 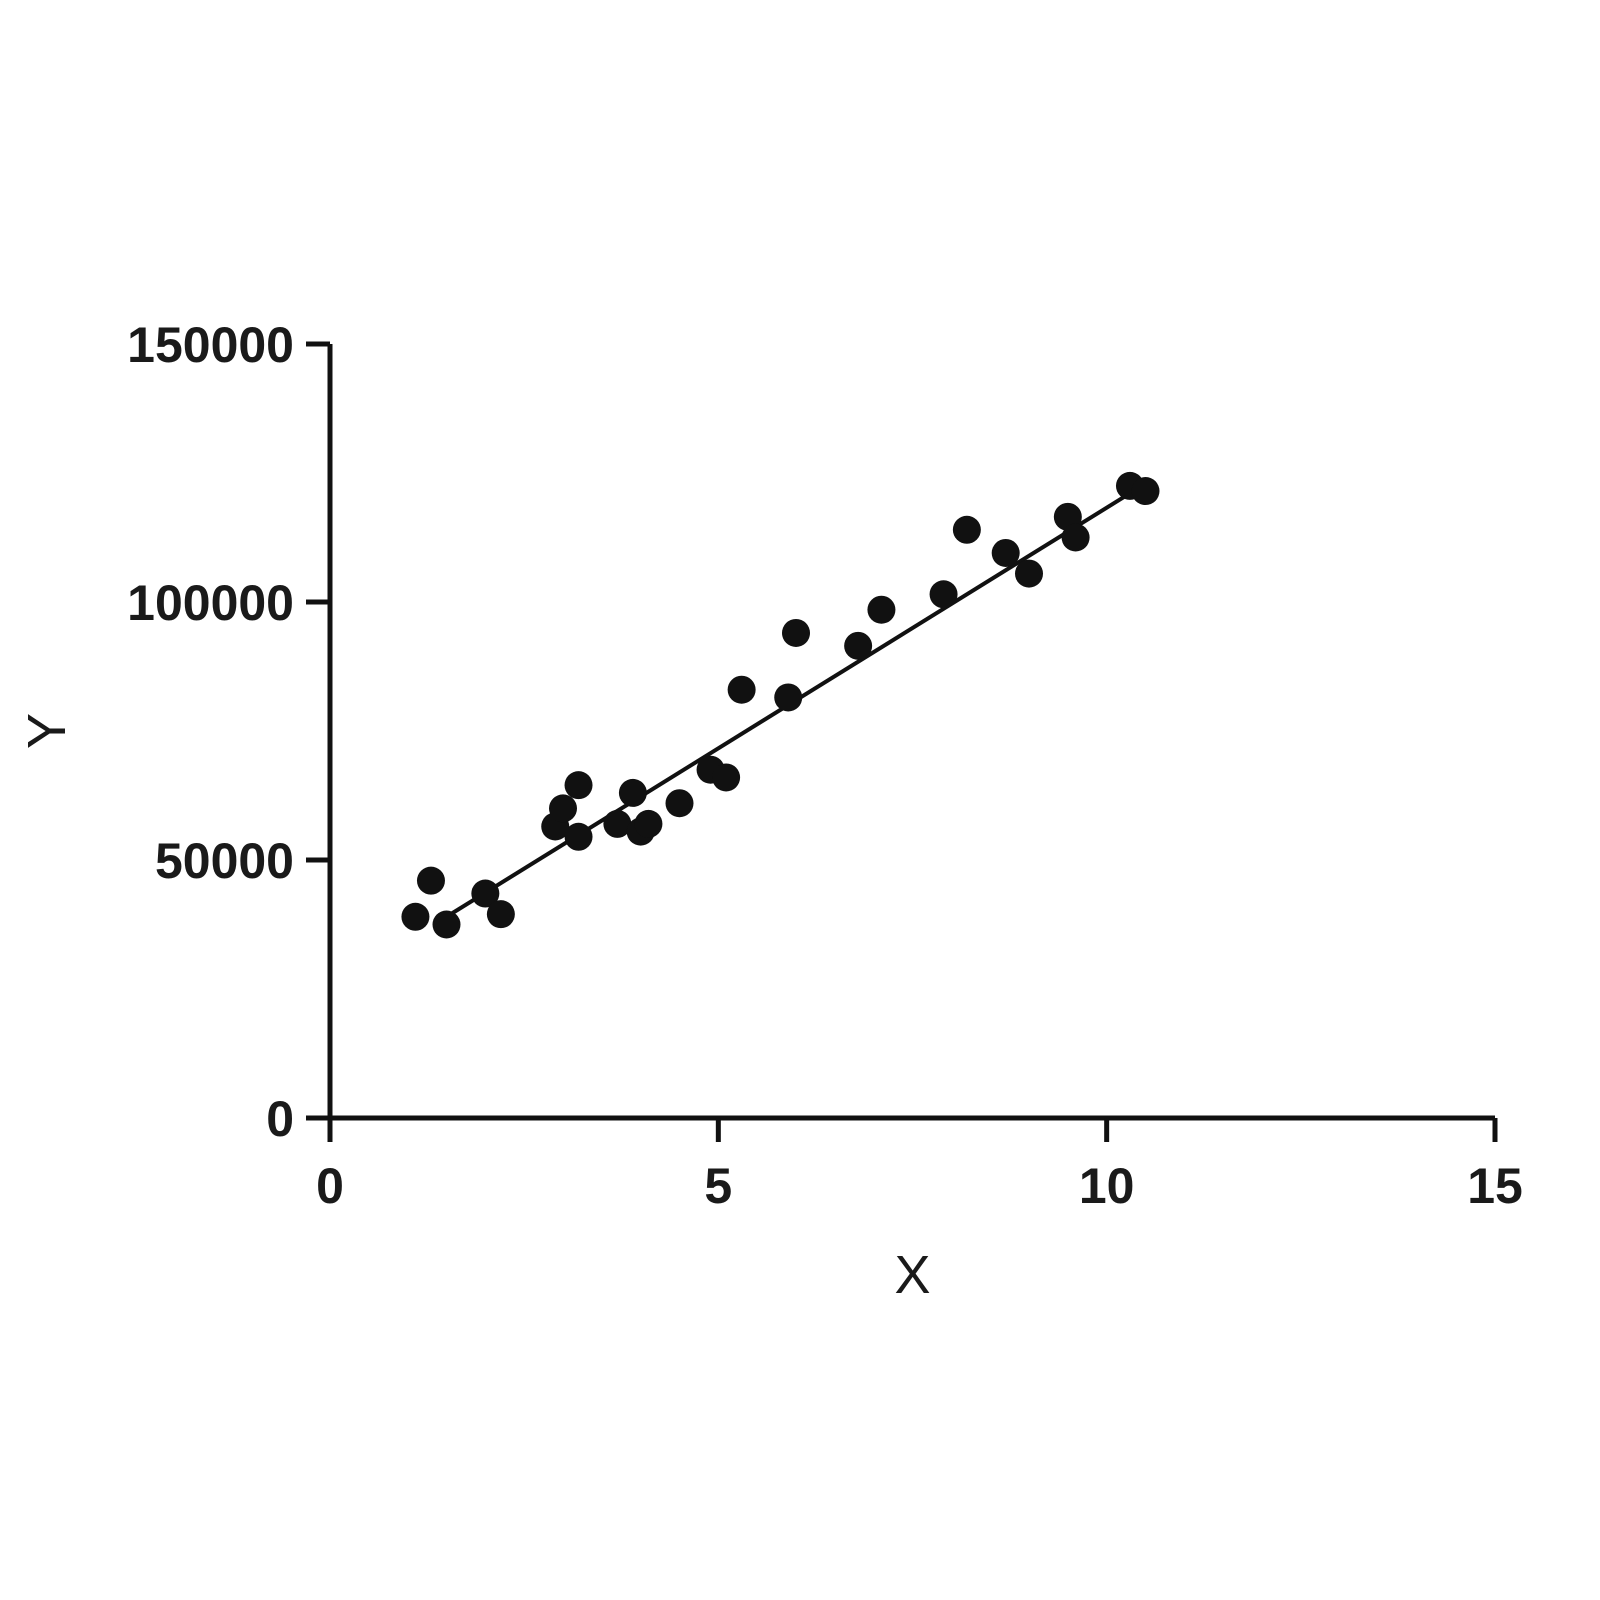 What do you see at coordinates (330, 1186) in the screenshot?
I see `x-tick-label: 0` at bounding box center [330, 1186].